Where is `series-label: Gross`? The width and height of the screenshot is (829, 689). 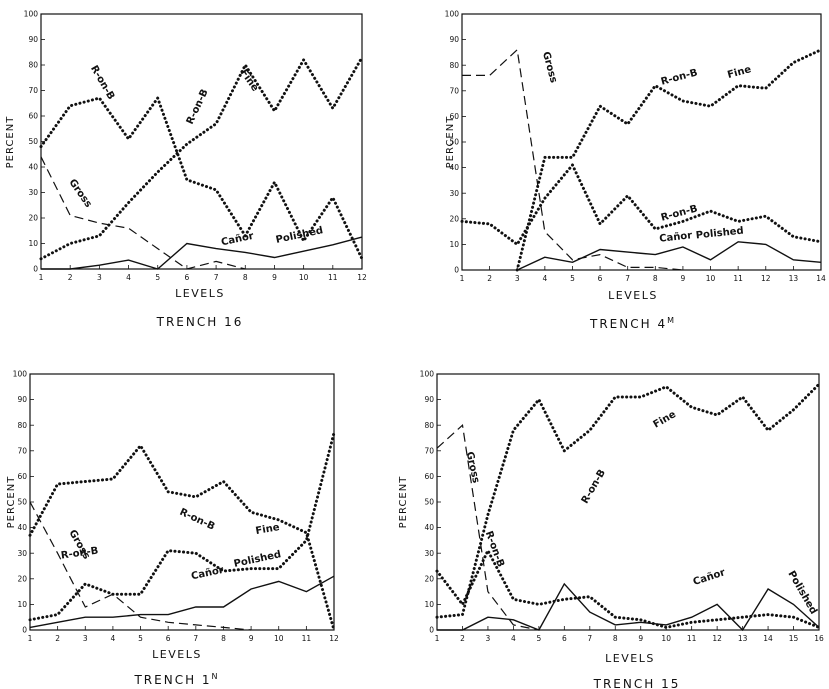 series-label: Gross is located at coordinates (472, 468).